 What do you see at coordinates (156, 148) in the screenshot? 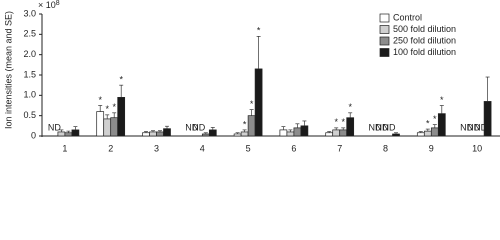
I see `x-tick-label: 3` at bounding box center [156, 148].